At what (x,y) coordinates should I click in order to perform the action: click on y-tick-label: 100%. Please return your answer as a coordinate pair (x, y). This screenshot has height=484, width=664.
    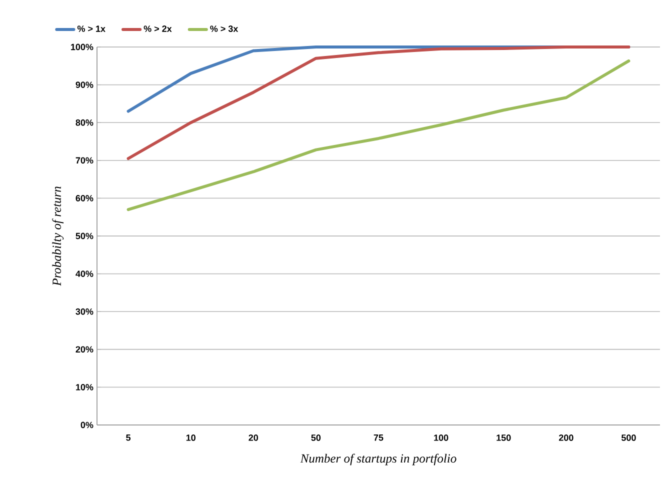
    Looking at the image, I should click on (82, 47).